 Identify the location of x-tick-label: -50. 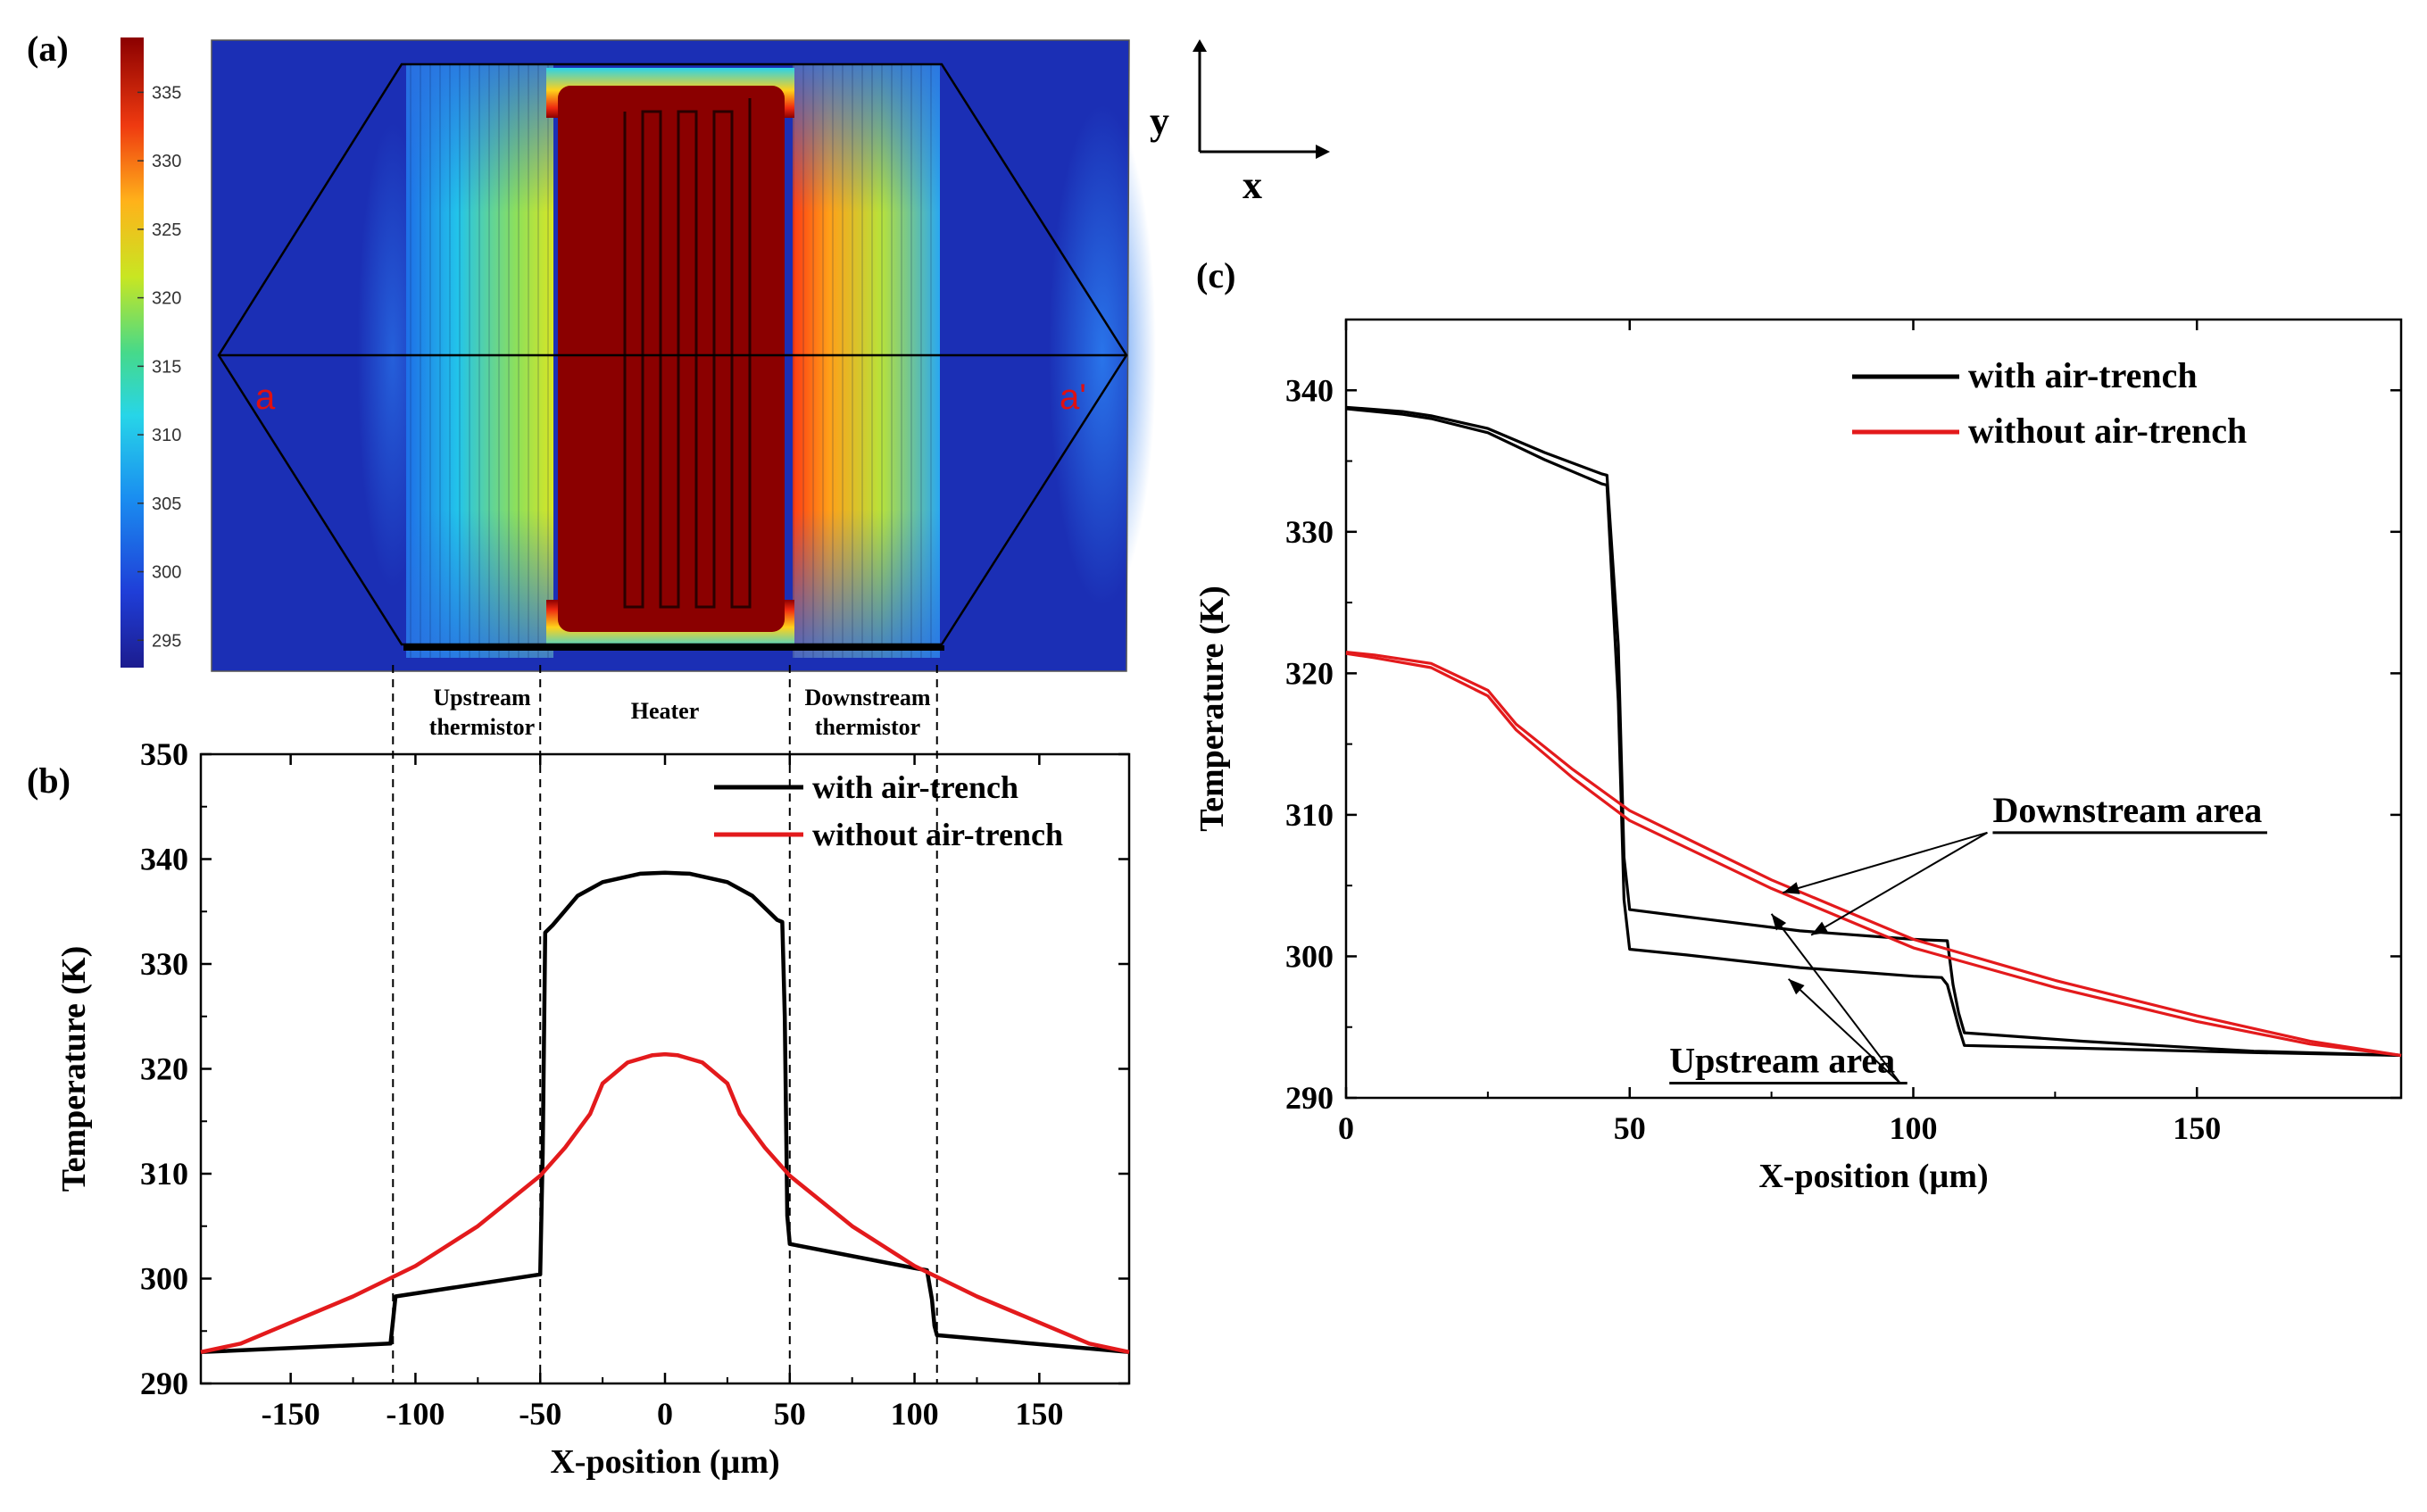
(540, 1414).